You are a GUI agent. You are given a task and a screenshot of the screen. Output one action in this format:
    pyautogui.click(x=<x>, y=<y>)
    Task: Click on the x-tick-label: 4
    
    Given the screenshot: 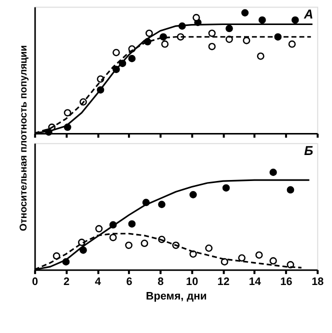 What is the action you would take?
    pyautogui.click(x=97, y=282)
    